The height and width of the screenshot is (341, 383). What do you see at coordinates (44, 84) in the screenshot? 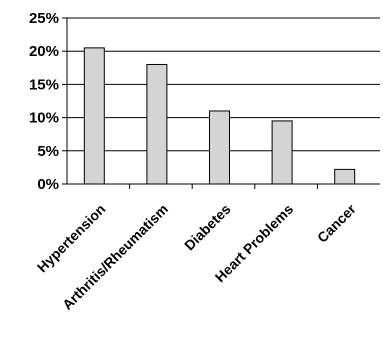
I see `y-tick-label: 15%` at bounding box center [44, 84].